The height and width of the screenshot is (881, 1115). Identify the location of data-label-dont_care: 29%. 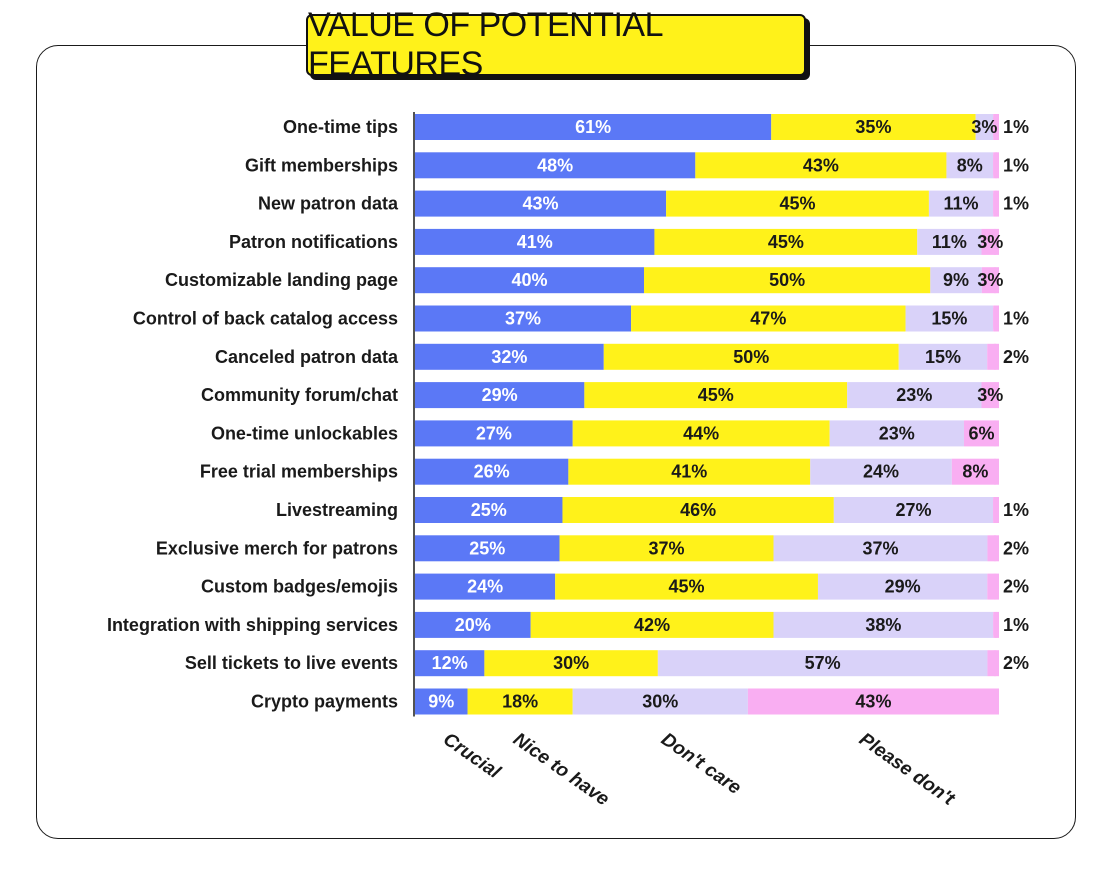
(903, 587).